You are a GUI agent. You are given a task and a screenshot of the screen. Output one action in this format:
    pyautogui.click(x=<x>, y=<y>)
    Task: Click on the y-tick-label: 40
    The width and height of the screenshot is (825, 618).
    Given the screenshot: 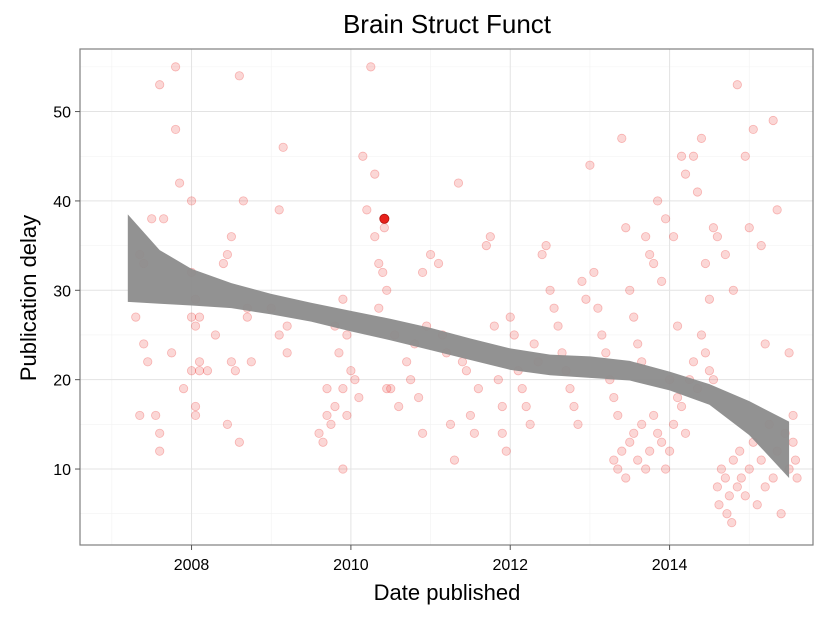 What is the action you would take?
    pyautogui.click(x=62, y=202)
    